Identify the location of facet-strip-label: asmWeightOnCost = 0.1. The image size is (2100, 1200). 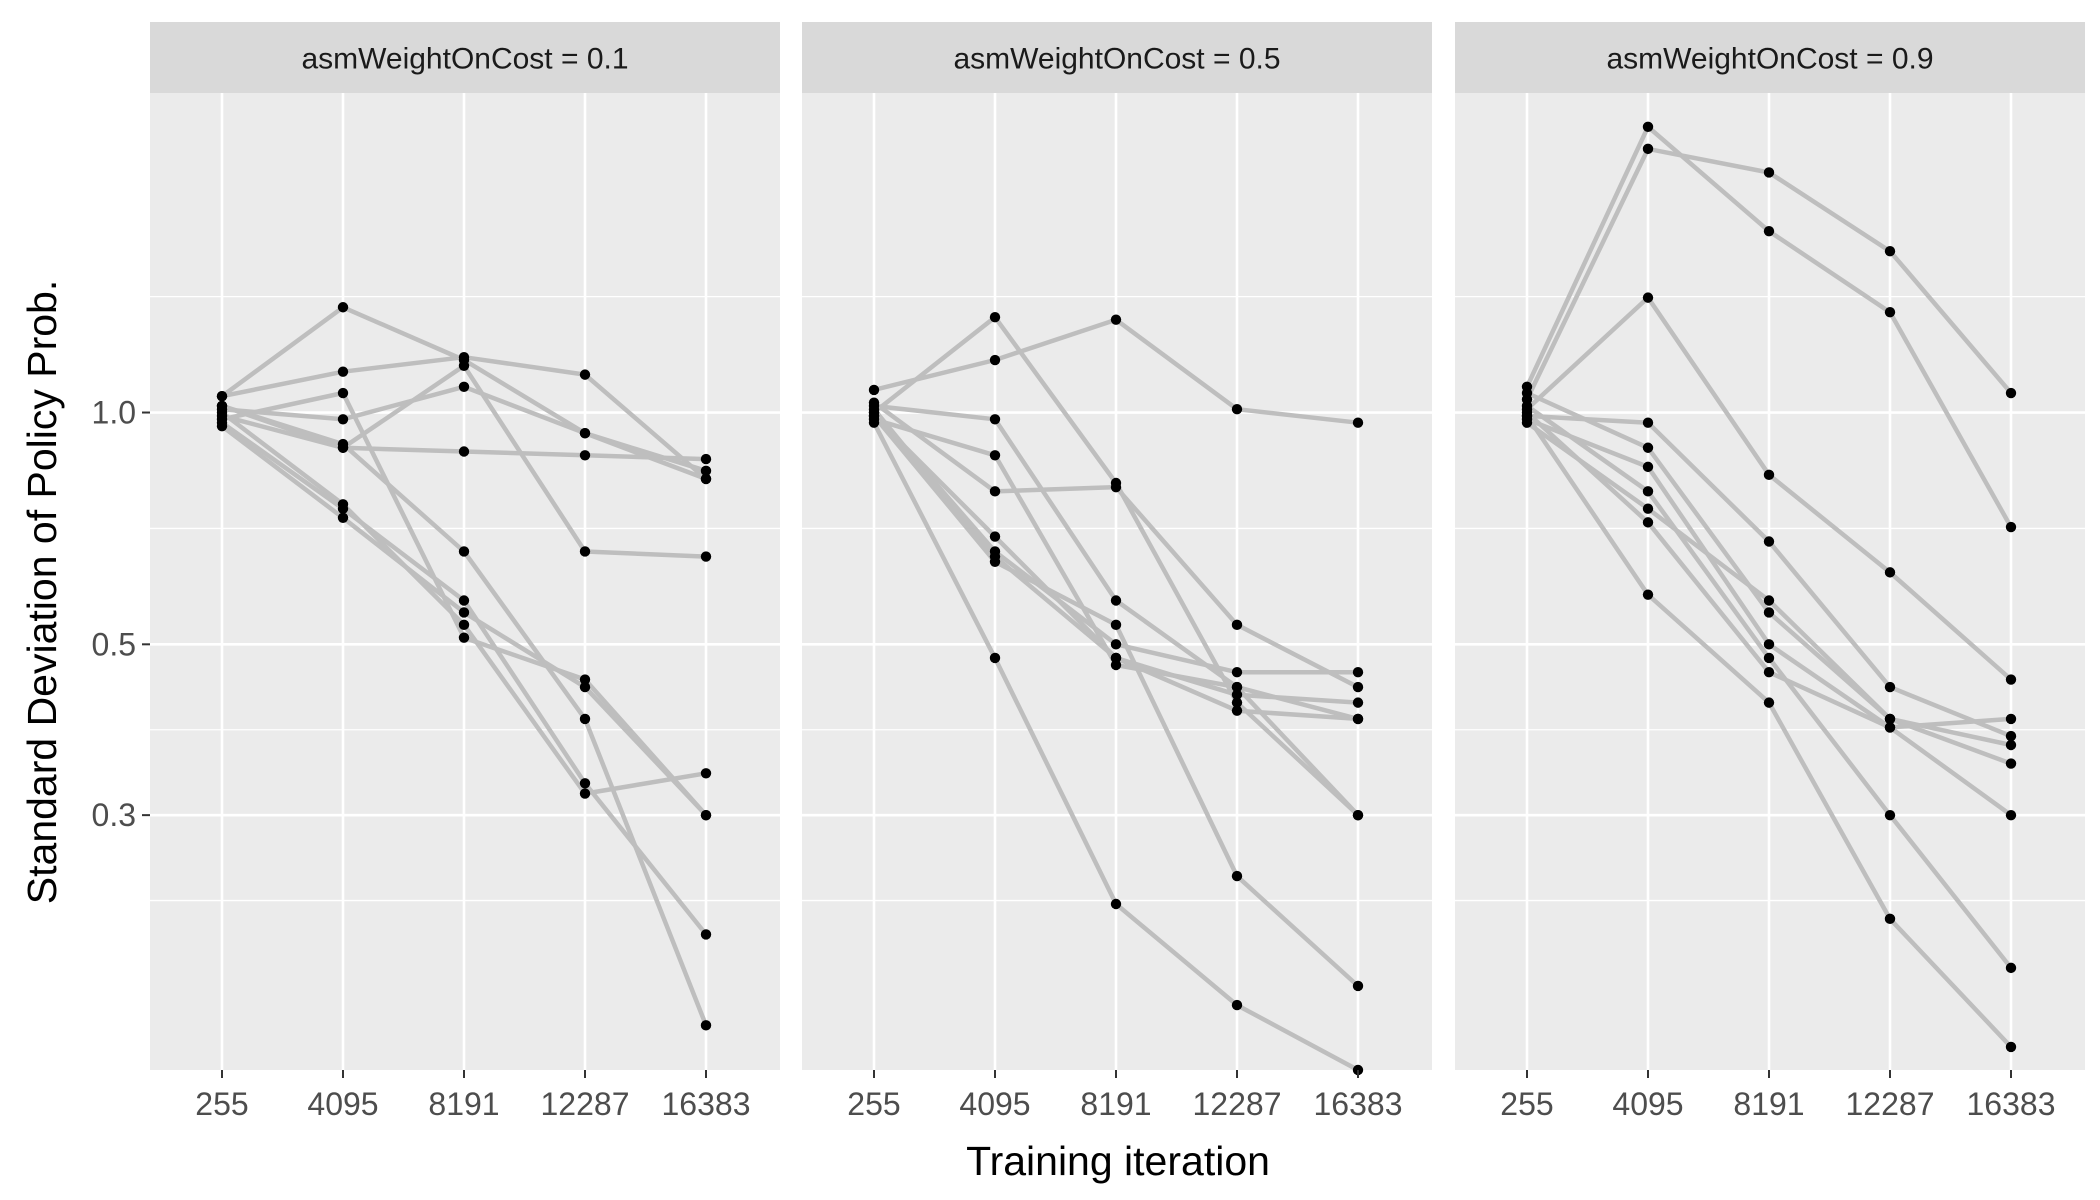
(464, 59).